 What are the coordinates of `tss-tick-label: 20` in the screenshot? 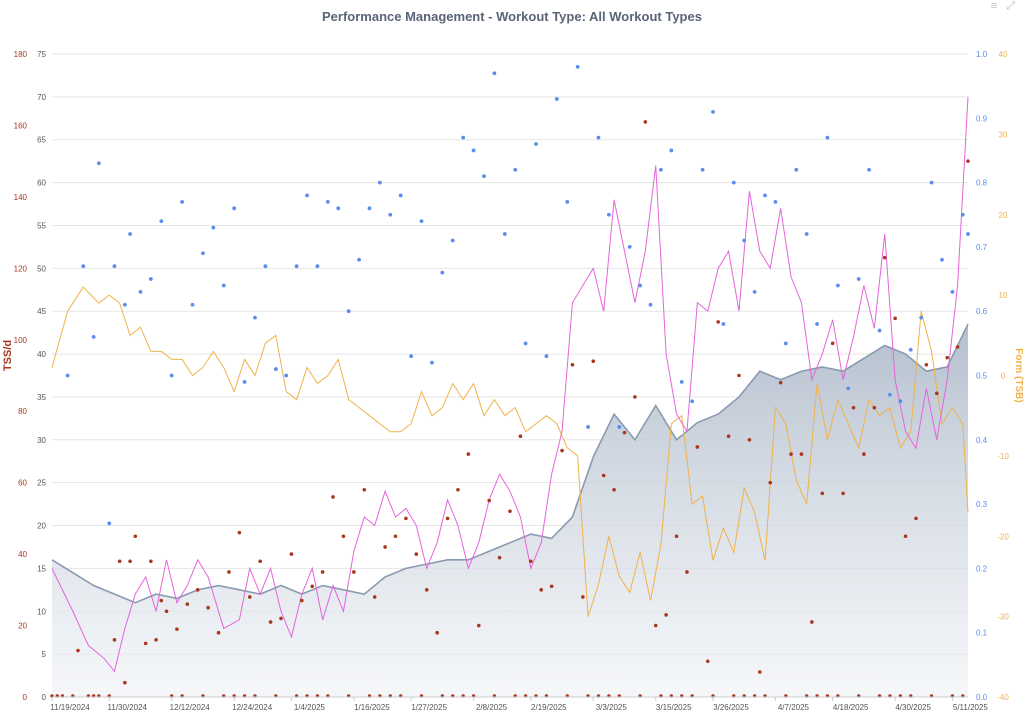 It's located at (22, 626).